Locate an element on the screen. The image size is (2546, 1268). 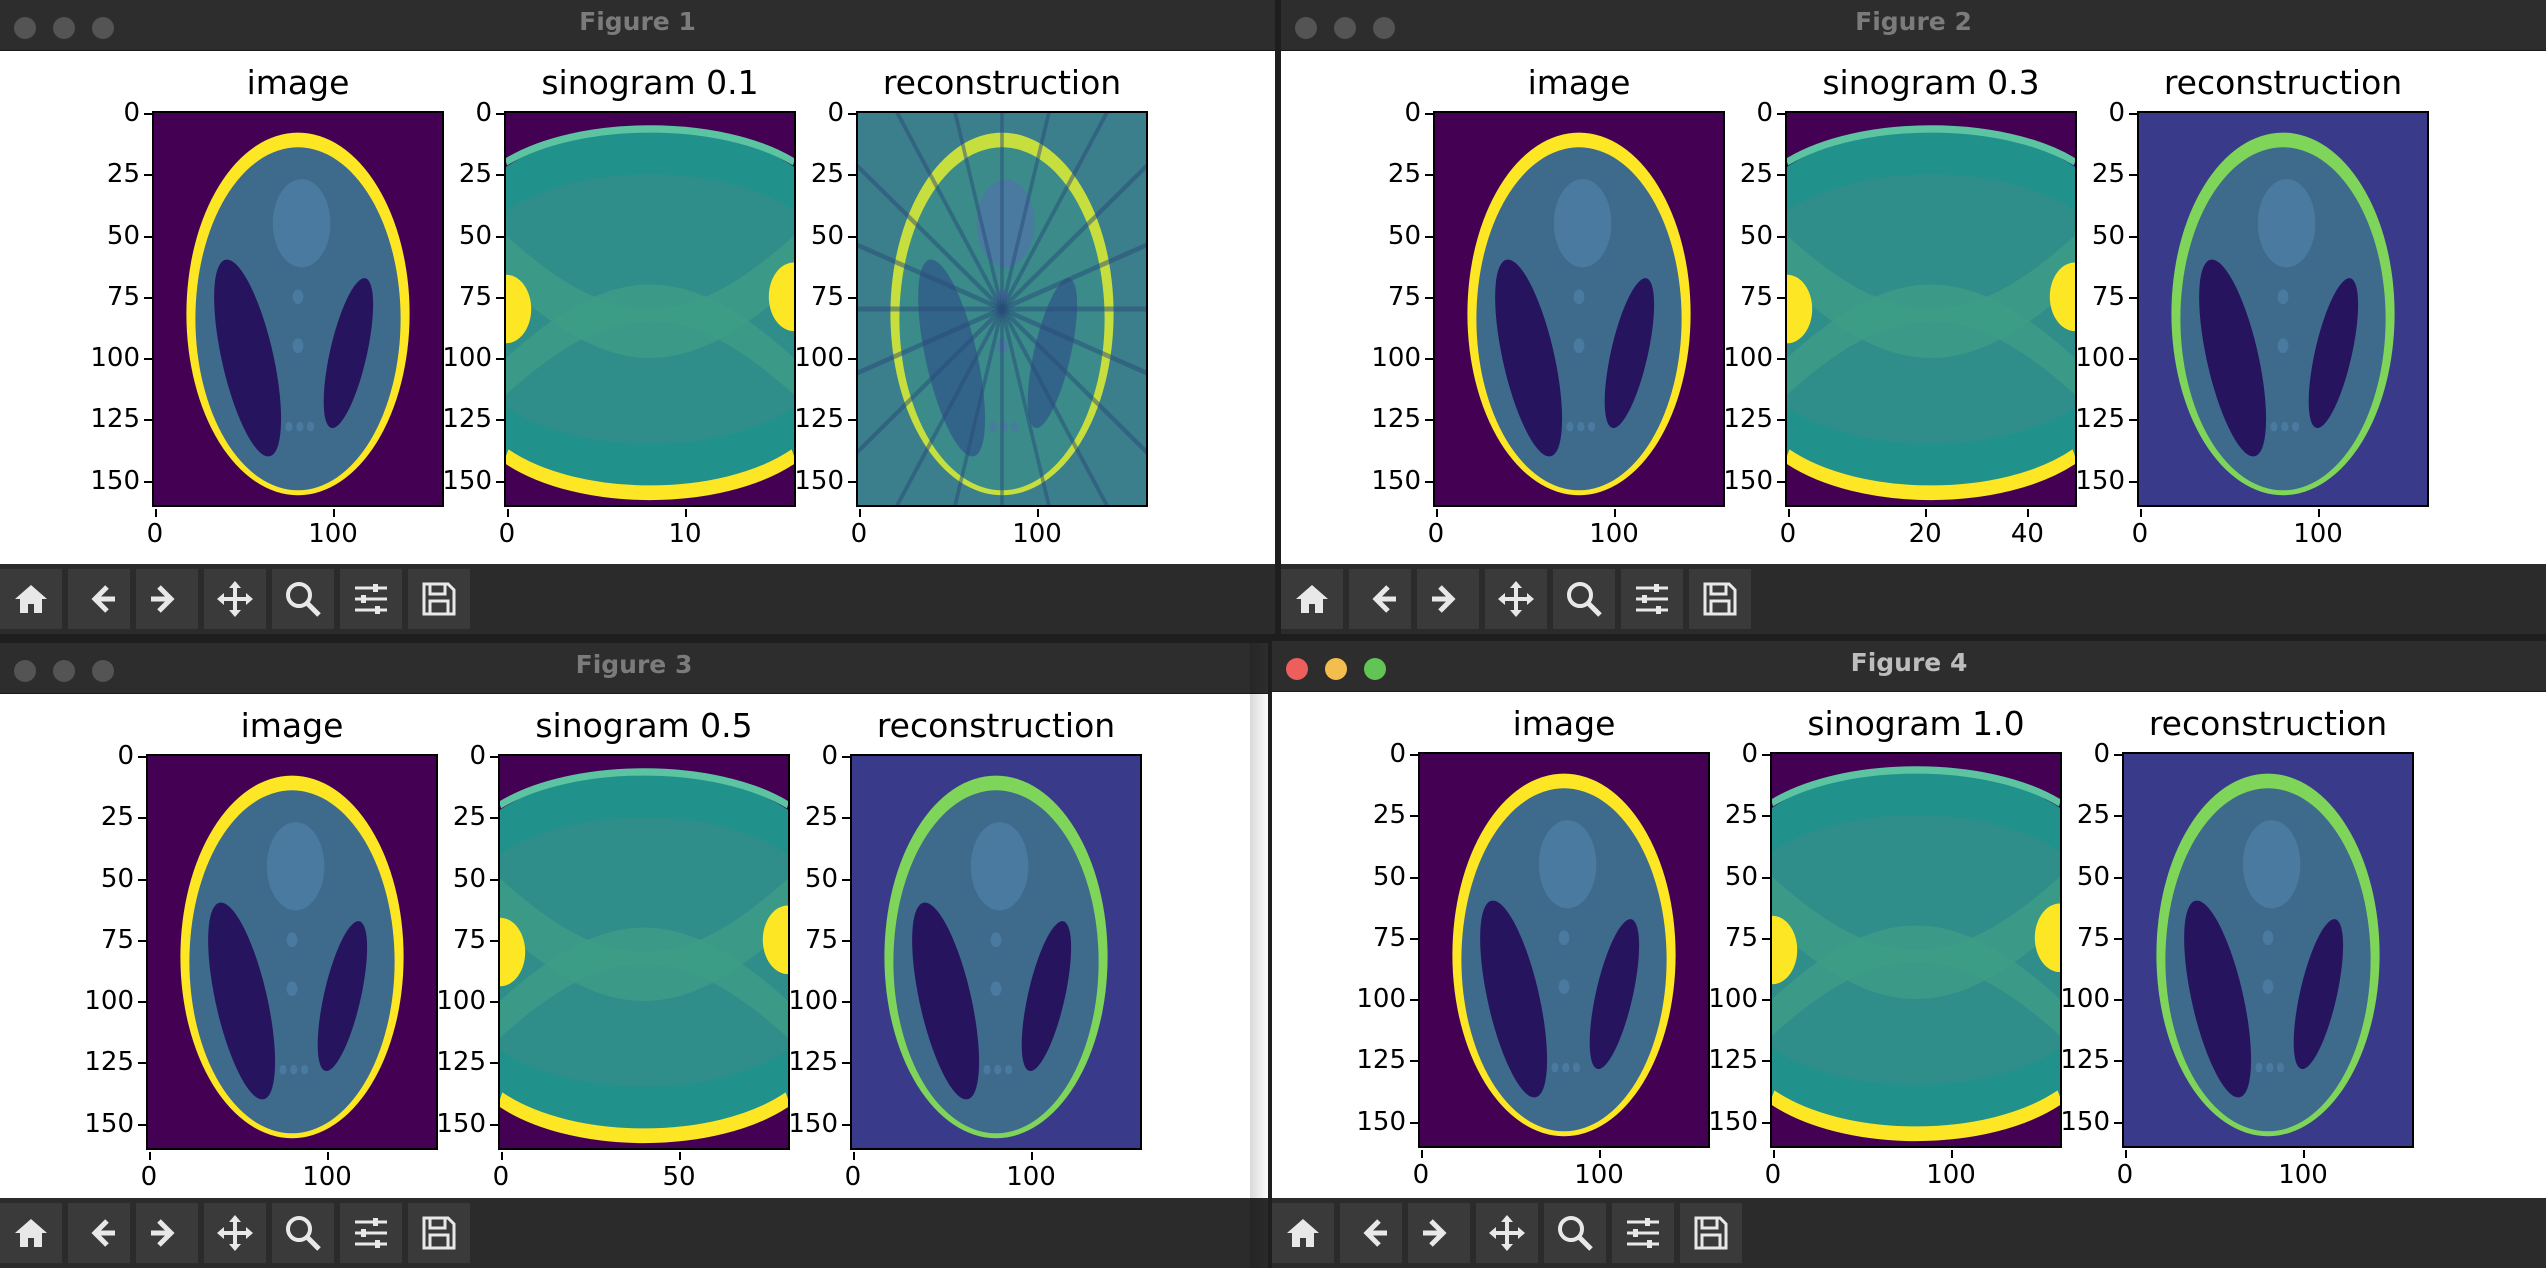
subplot-axes-recon_coarse is located at coordinates (1002, 309).